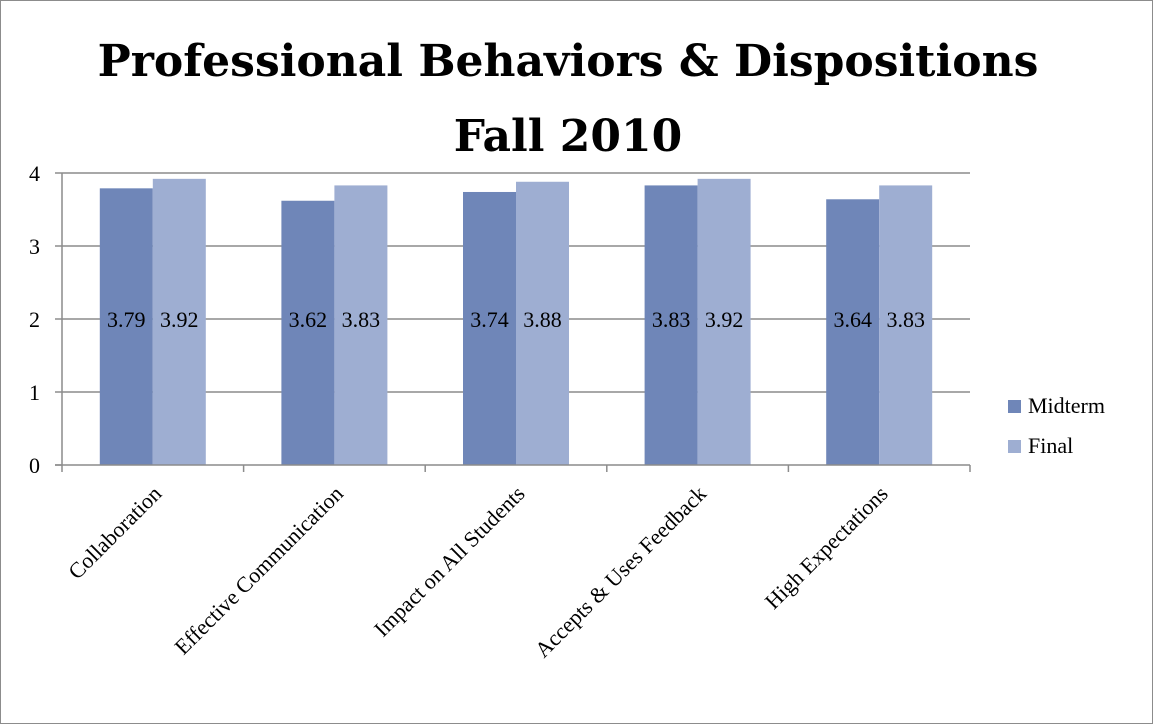 The width and height of the screenshot is (1153, 724). What do you see at coordinates (905, 319) in the screenshot?
I see `data-label-final-5: 3.83` at bounding box center [905, 319].